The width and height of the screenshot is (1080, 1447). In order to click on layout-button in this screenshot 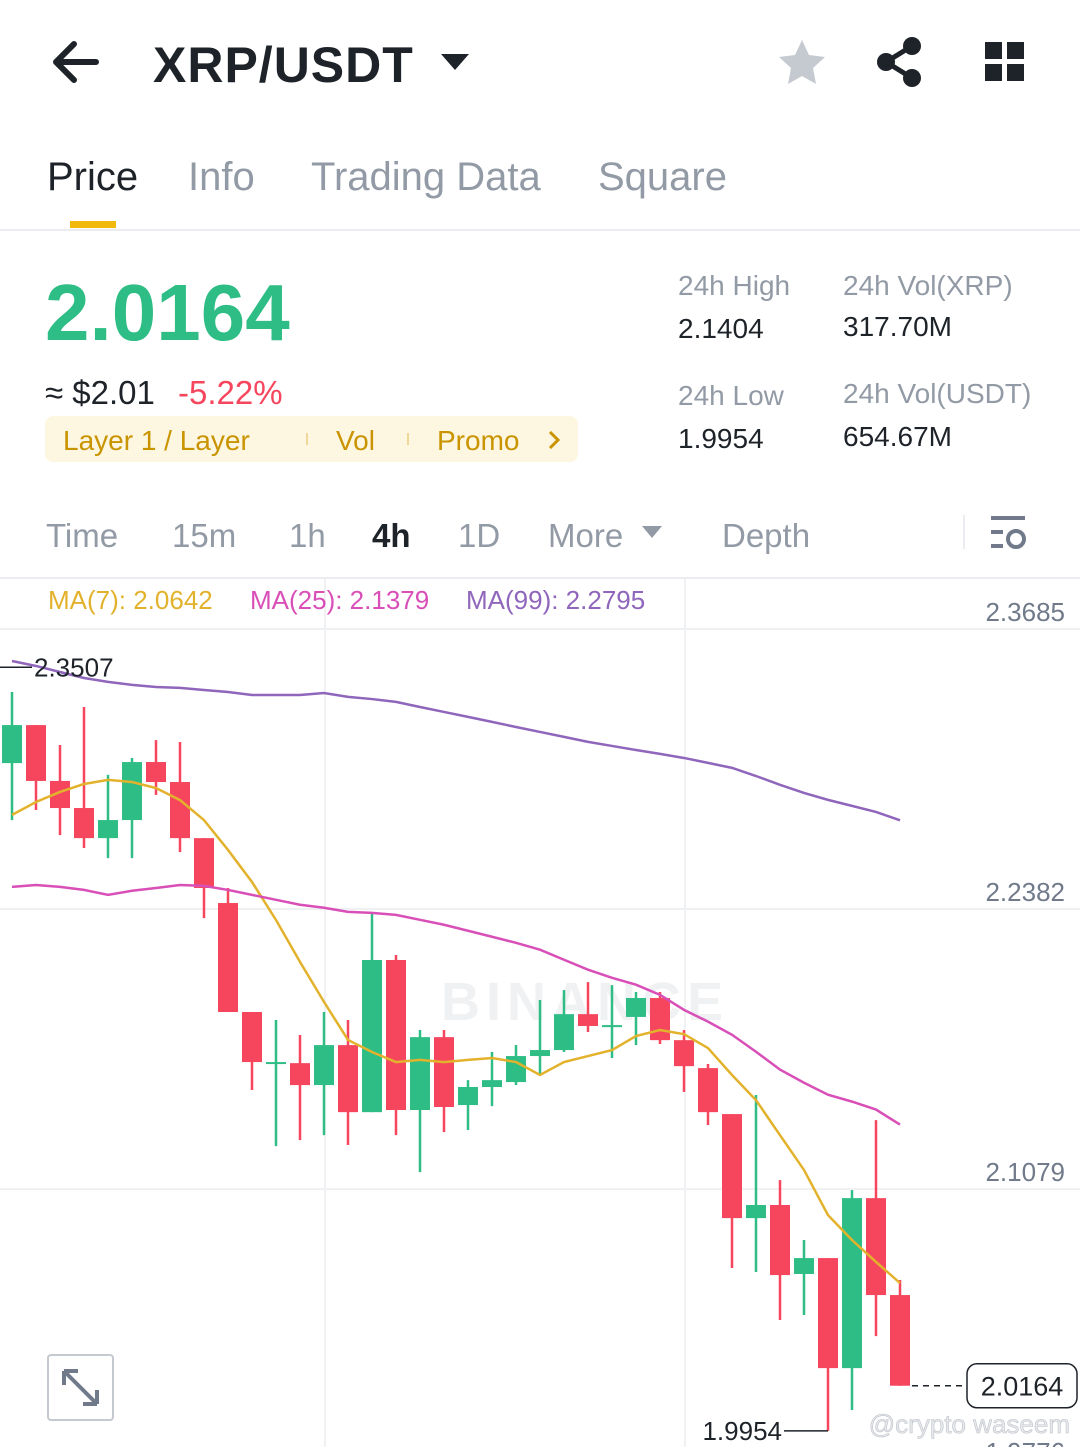, I will do `click(1004, 61)`.